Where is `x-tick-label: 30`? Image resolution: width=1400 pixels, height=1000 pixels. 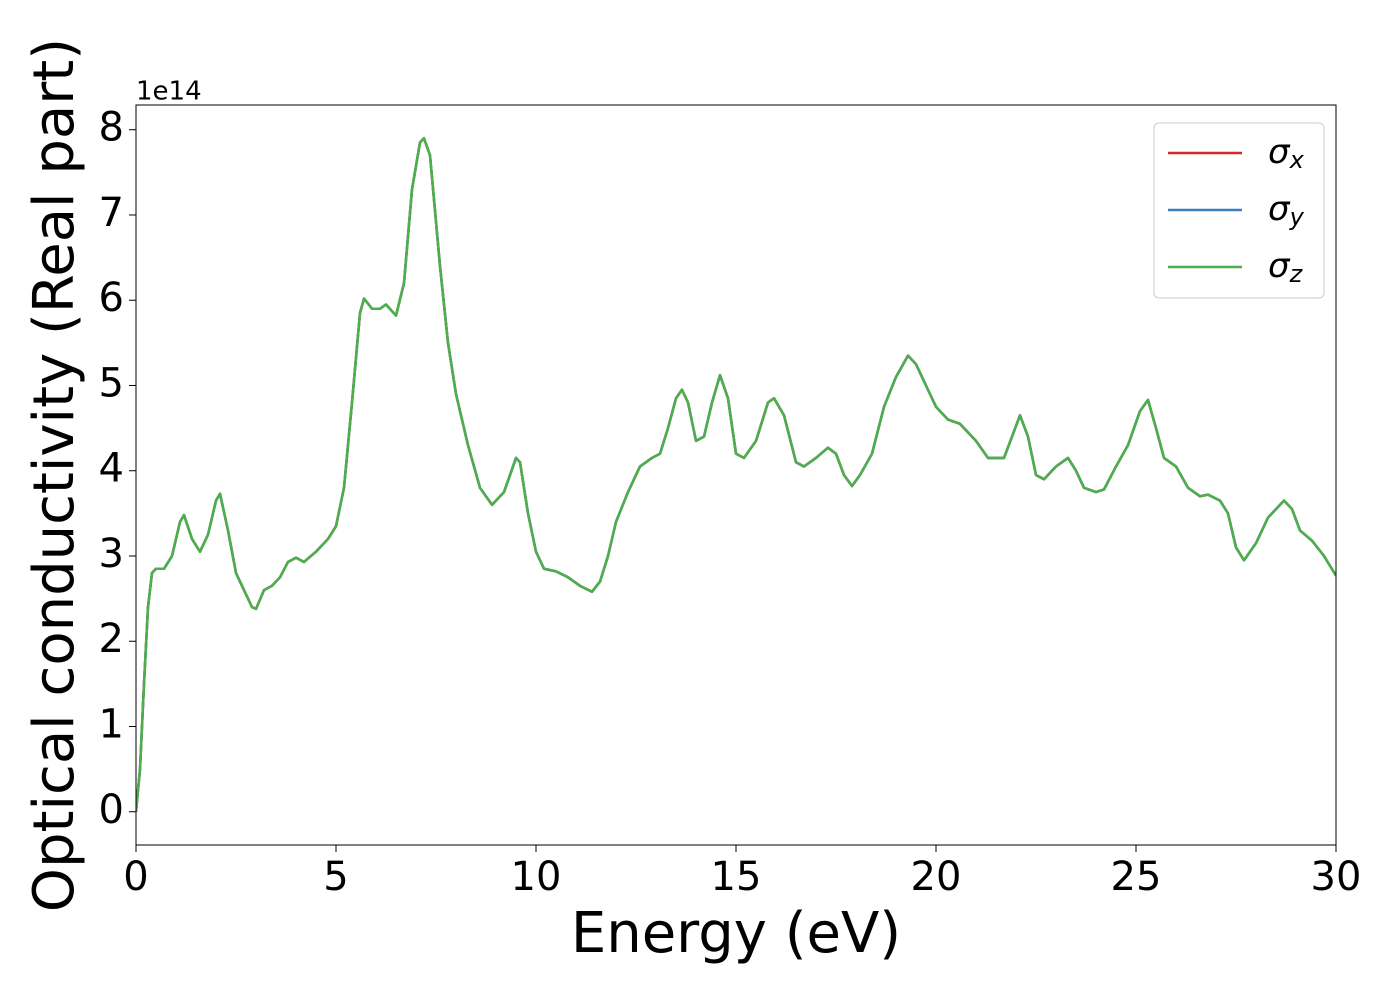 x-tick-label: 30 is located at coordinates (1336, 877).